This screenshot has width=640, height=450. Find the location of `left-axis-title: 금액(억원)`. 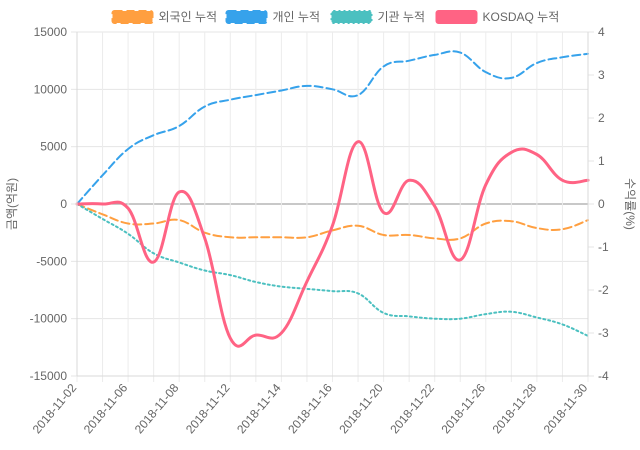

left-axis-title: 금액(억원) is located at coordinates (12, 204).